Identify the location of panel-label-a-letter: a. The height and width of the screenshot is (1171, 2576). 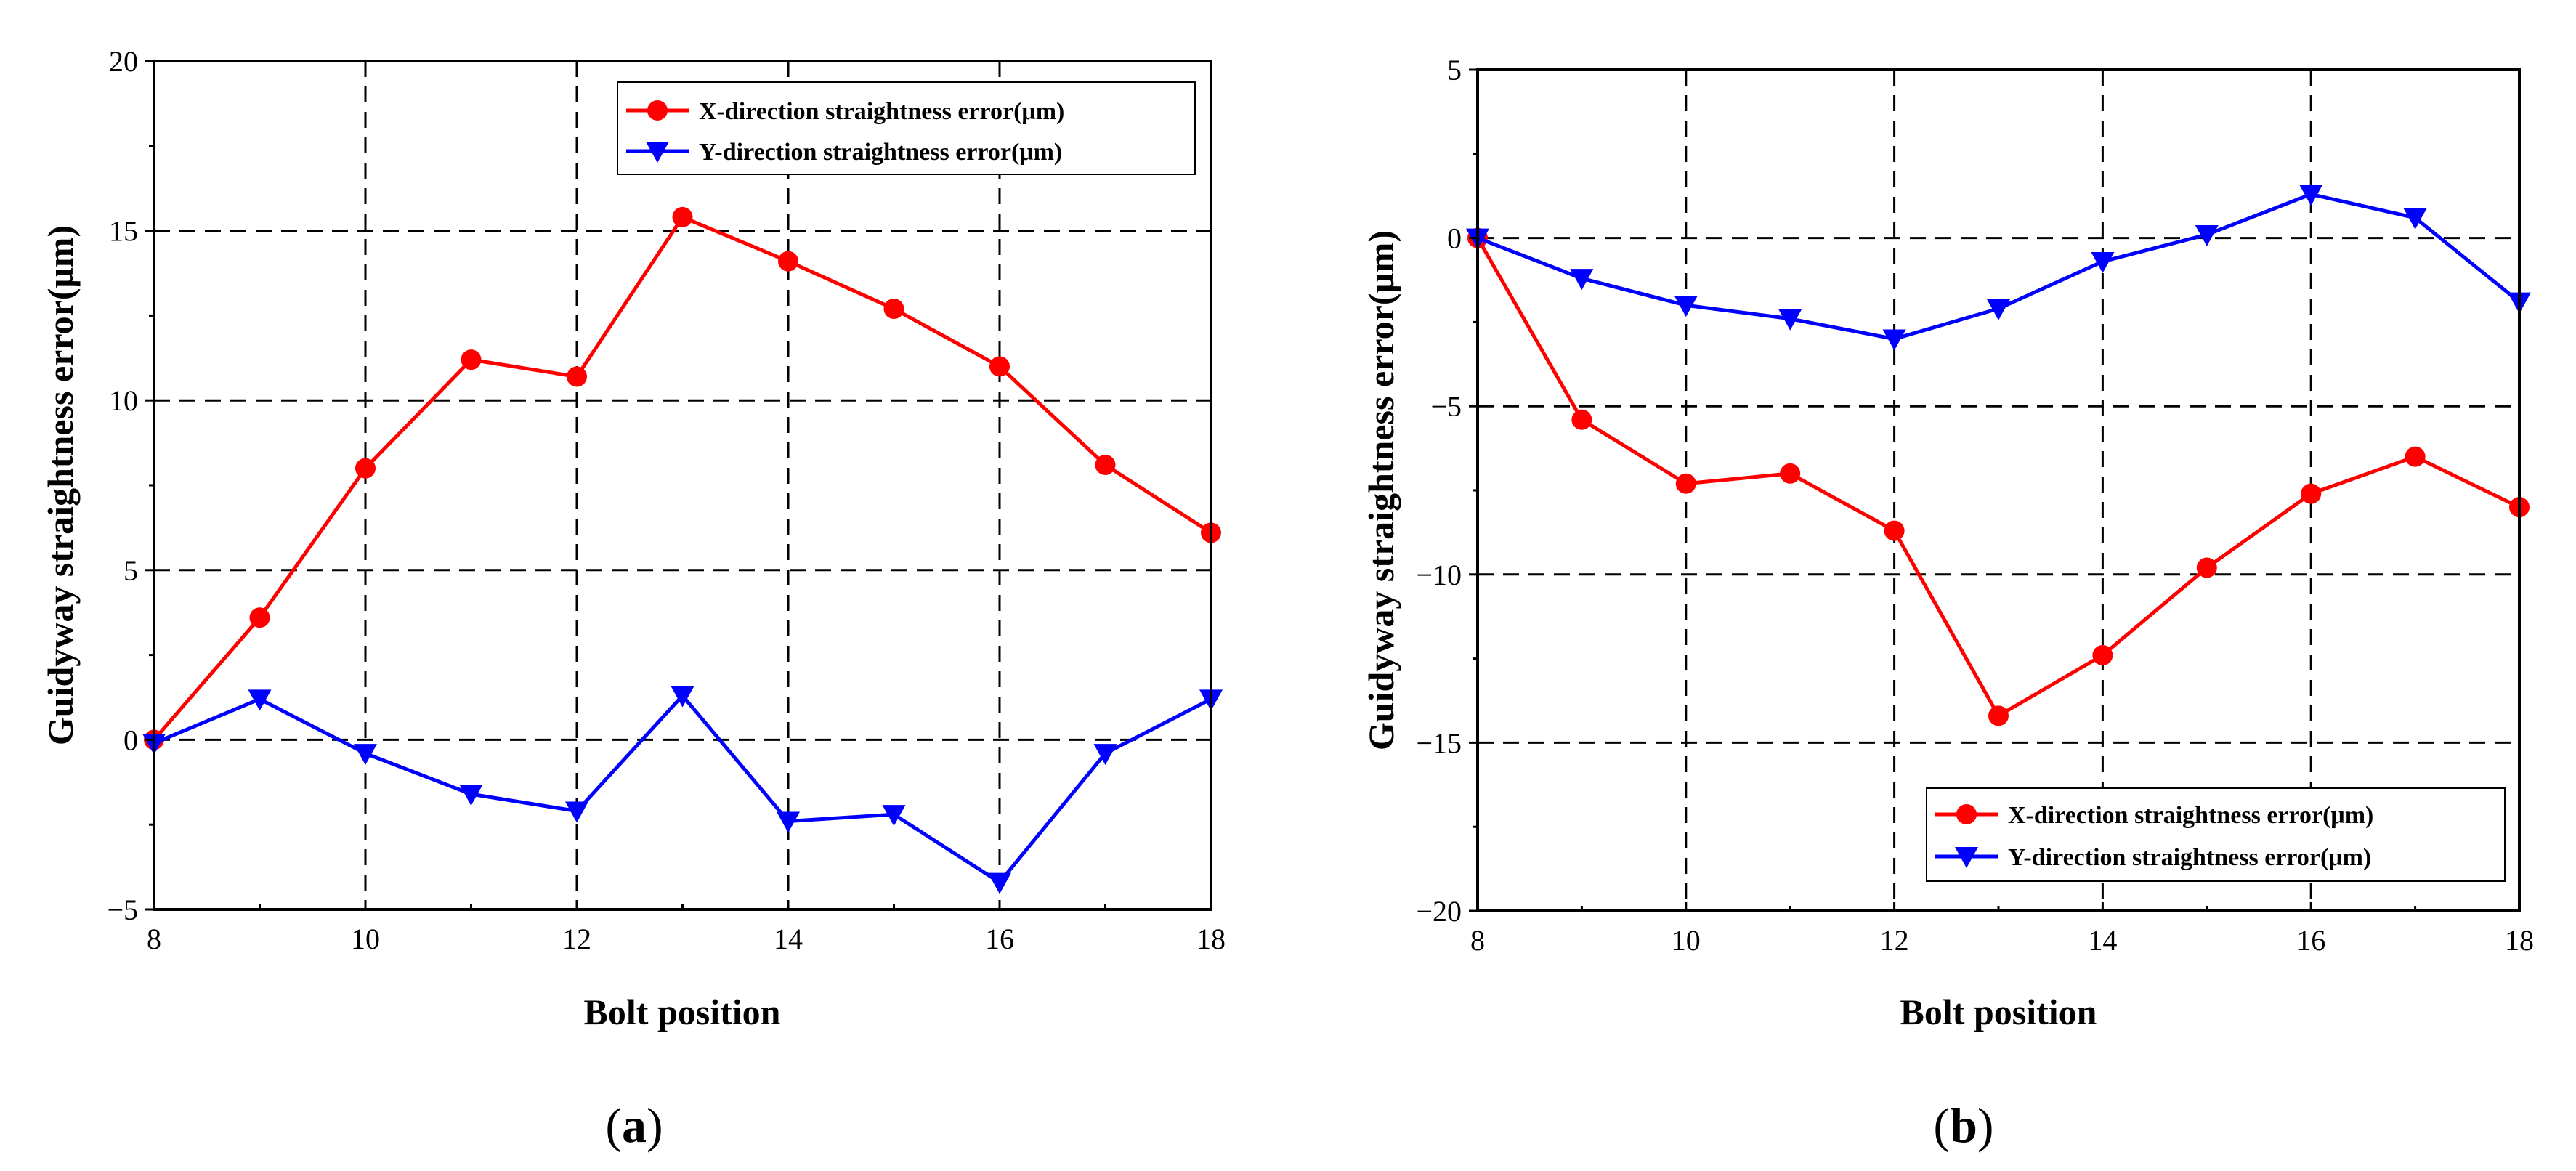
(634, 1125).